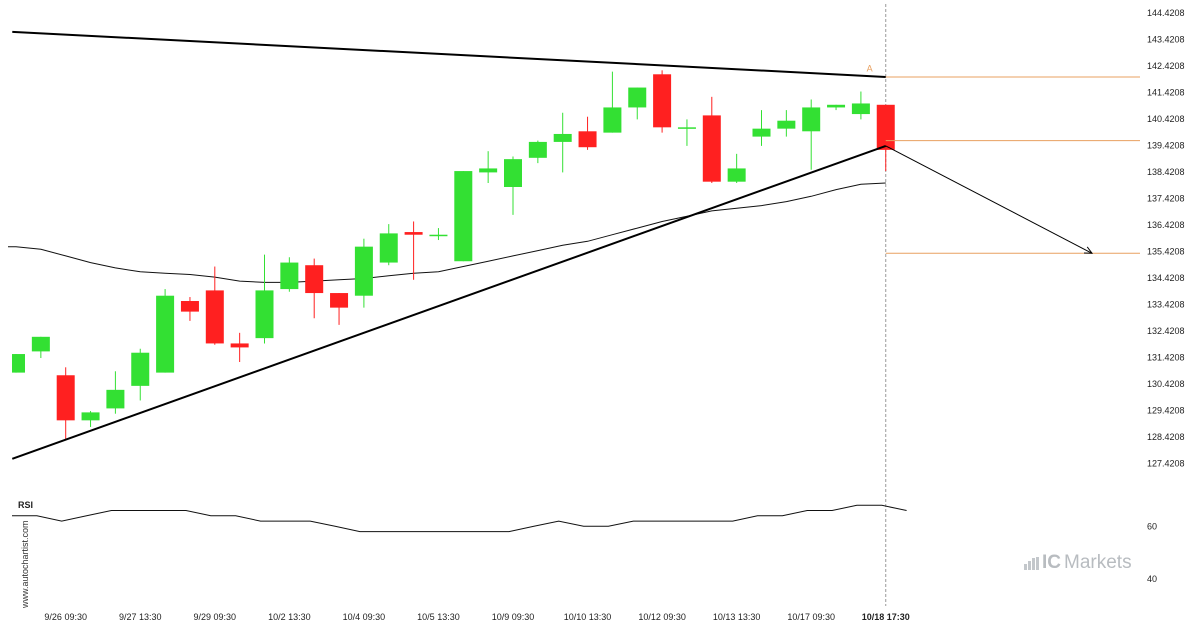 The height and width of the screenshot is (630, 1200). Describe the element at coordinates (1088, 250) in the screenshot. I see `arrow-head-icon` at that location.